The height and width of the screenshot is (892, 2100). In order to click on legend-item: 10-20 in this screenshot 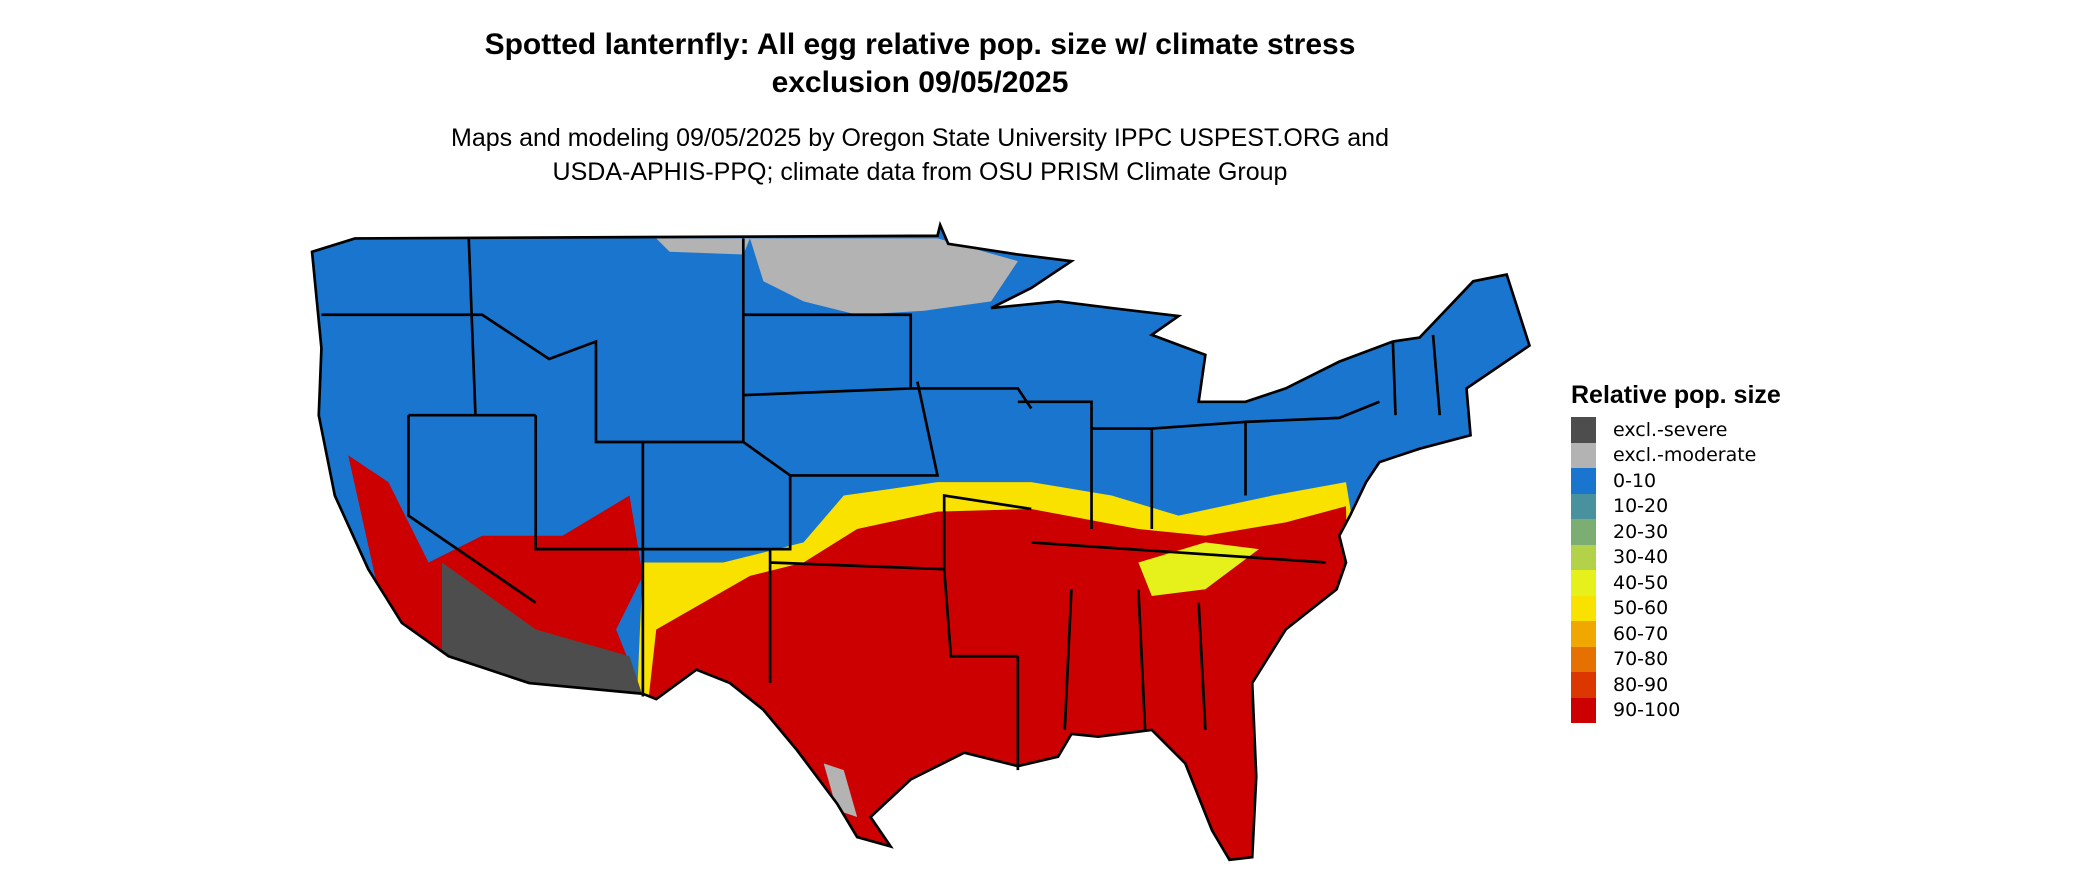, I will do `click(1663, 506)`.